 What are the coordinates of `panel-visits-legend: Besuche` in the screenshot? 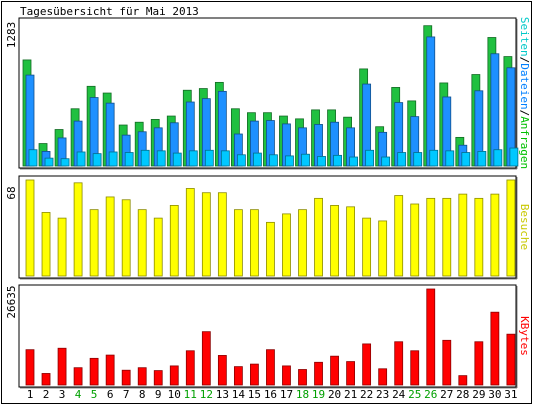 It's located at (524, 227).